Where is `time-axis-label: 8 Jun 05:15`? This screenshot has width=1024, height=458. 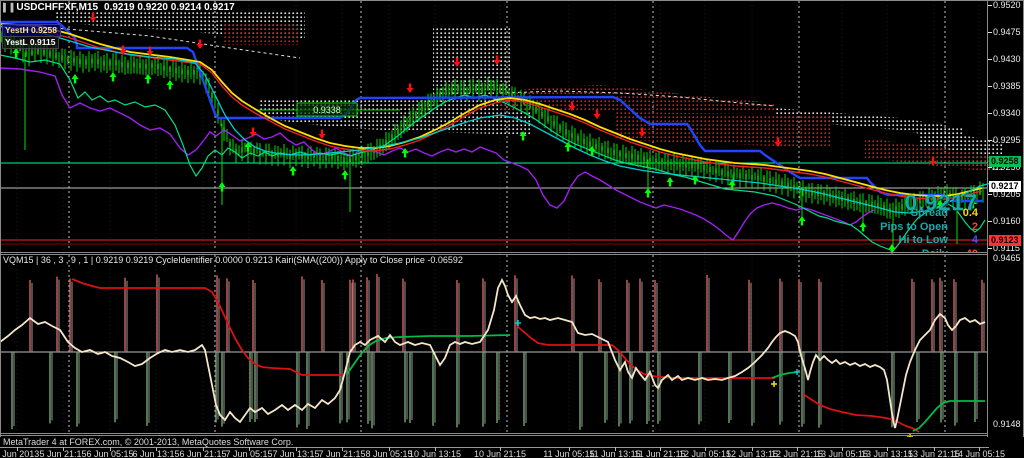 time-axis-label: 8 Jun 05:15 is located at coordinates (389, 453).